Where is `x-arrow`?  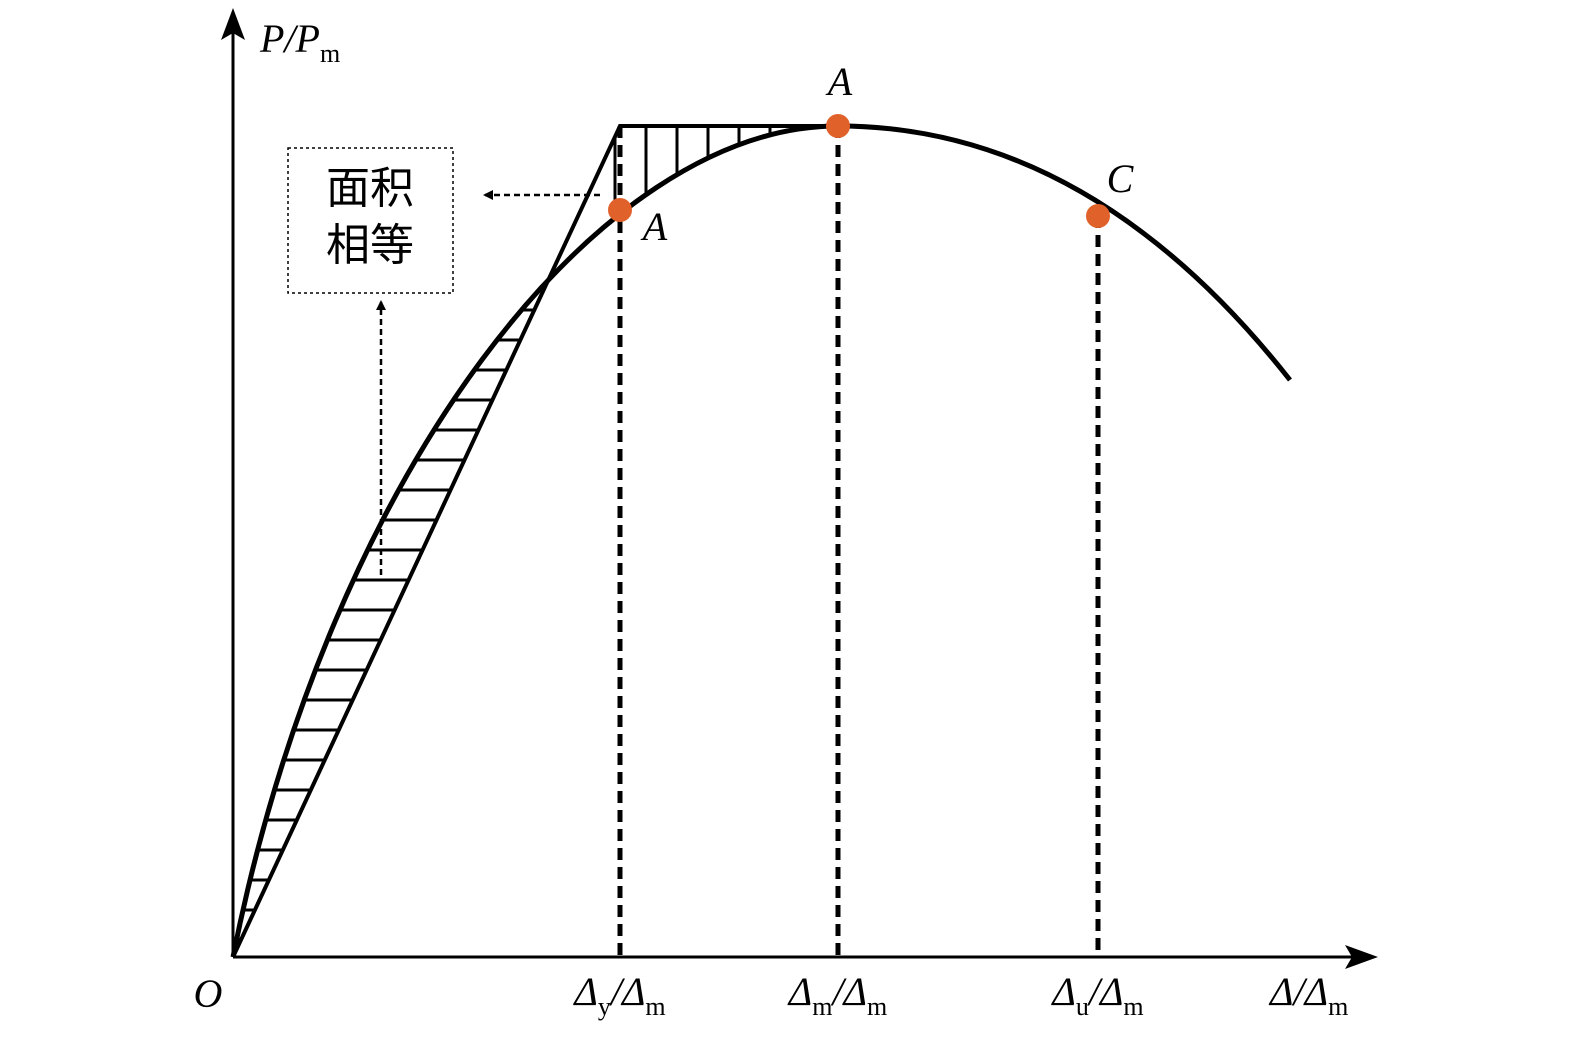
x-arrow is located at coordinates (1361, 957).